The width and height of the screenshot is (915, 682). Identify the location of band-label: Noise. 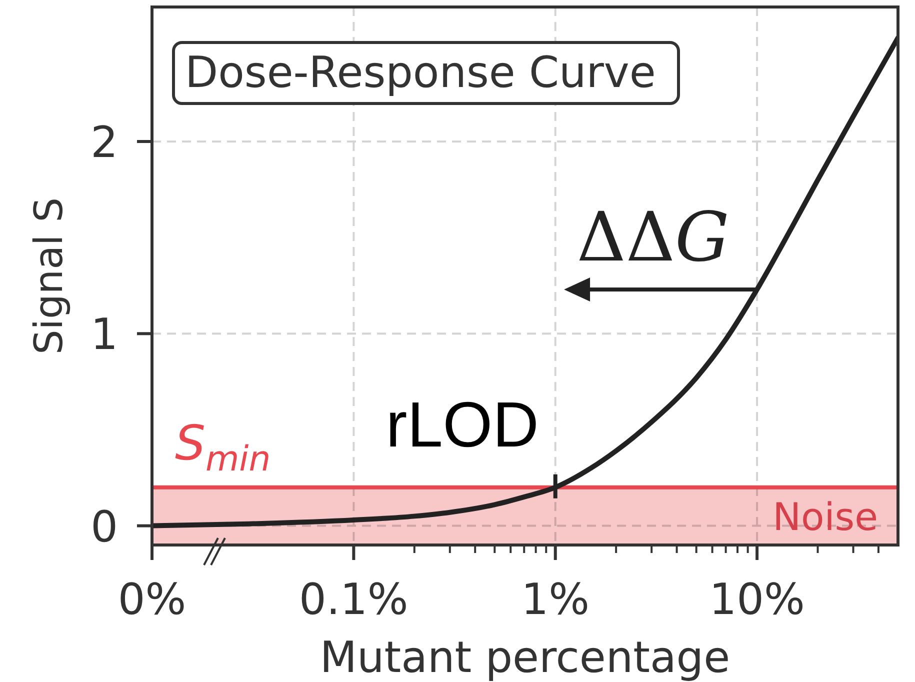
(825, 517).